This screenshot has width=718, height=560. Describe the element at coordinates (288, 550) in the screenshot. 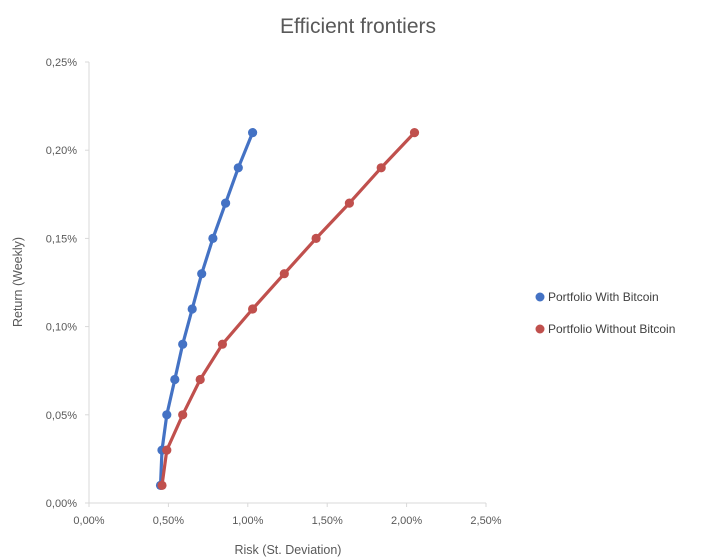

I see `x-axis-label: Risk (St. Deviation)` at that location.